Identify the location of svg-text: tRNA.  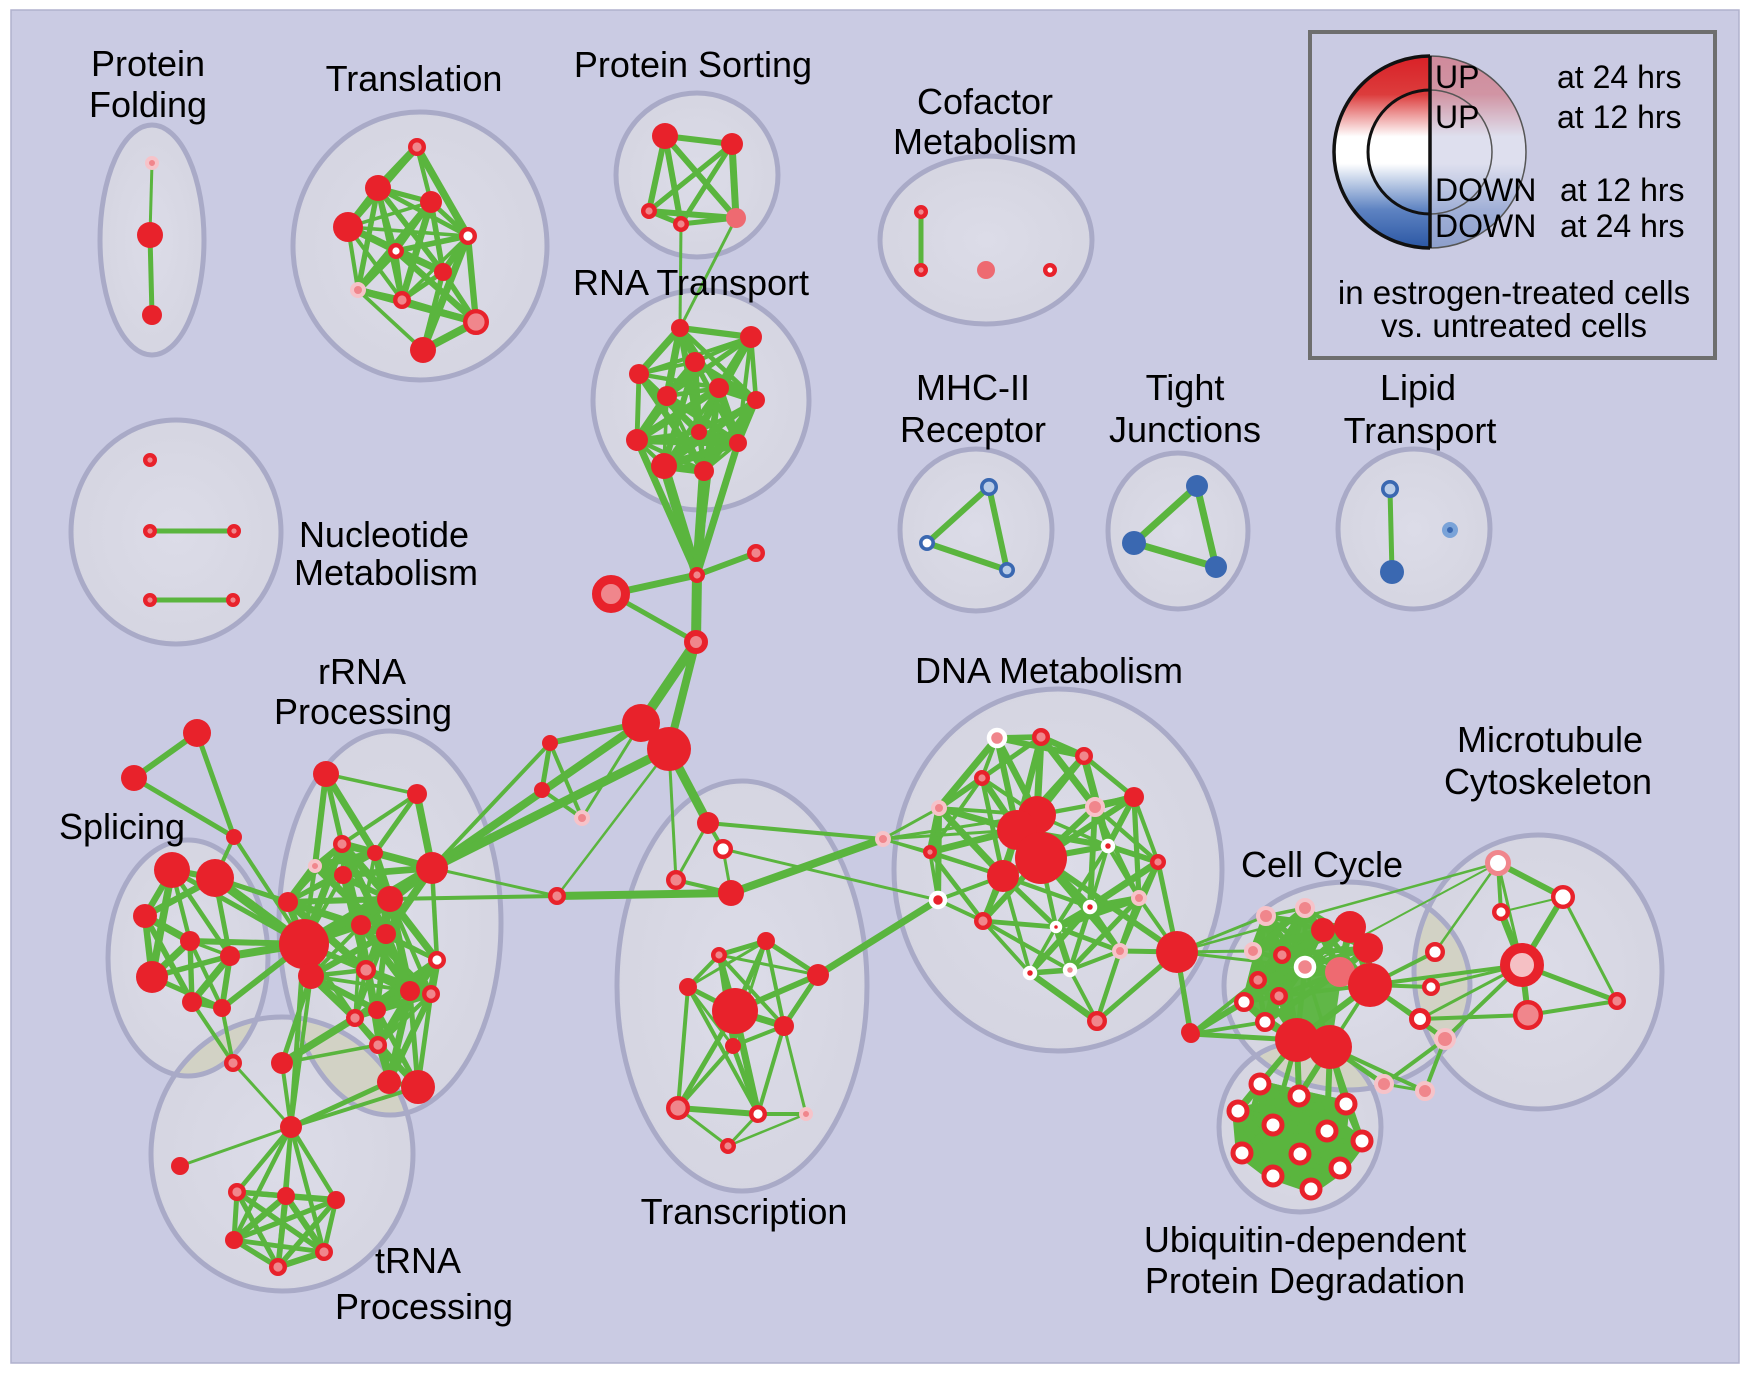
(418, 1260).